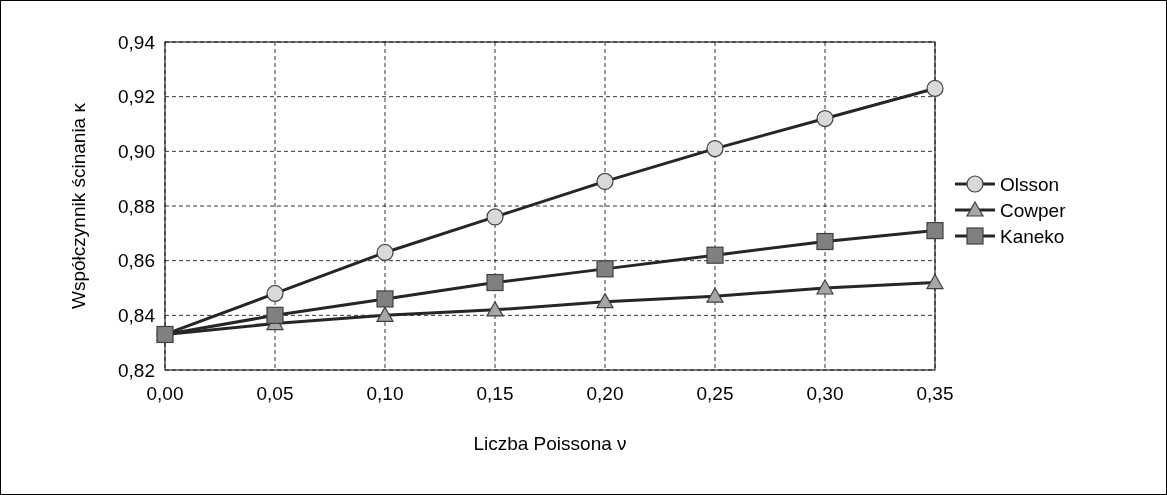  Describe the element at coordinates (495, 393) in the screenshot. I see `x-tick-label: 0,15` at that location.